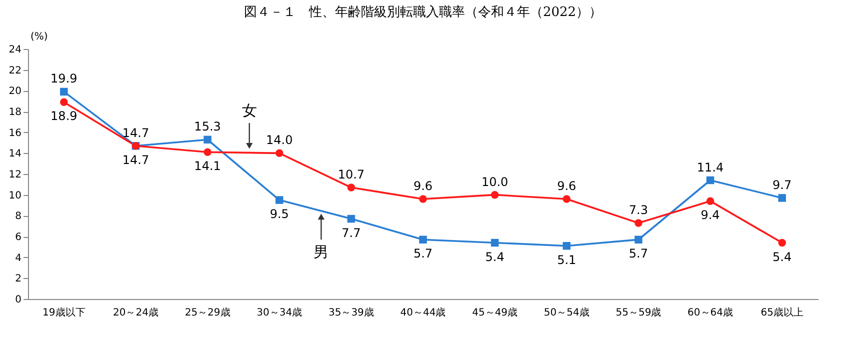 The image size is (858, 337). Describe the element at coordinates (18, 237) in the screenshot. I see `y-tick-label: 6` at that location.